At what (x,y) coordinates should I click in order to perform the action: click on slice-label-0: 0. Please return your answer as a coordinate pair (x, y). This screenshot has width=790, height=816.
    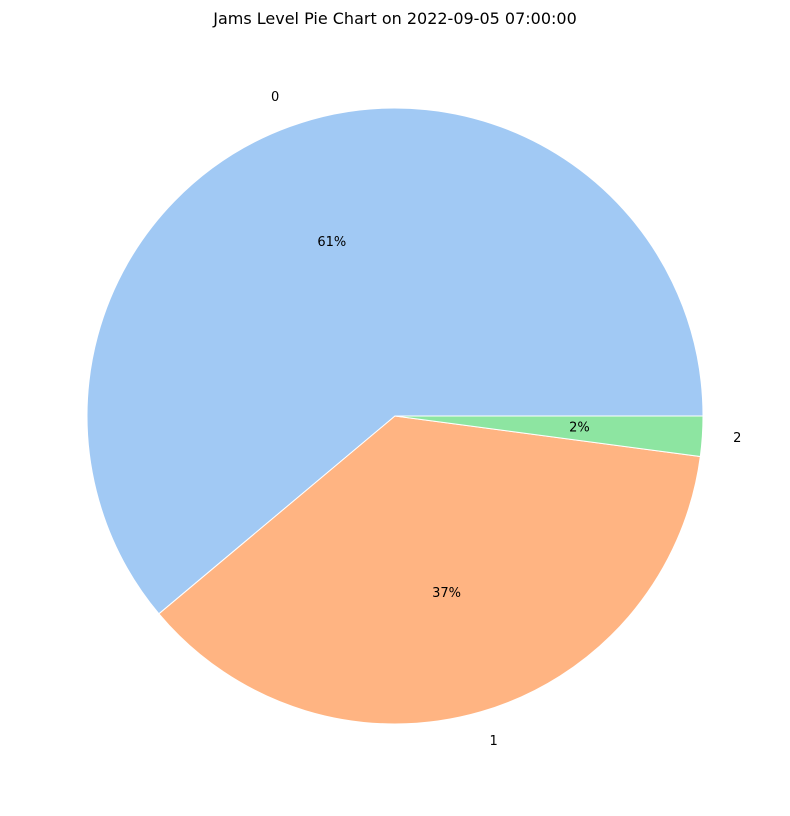
    Looking at the image, I should click on (275, 97).